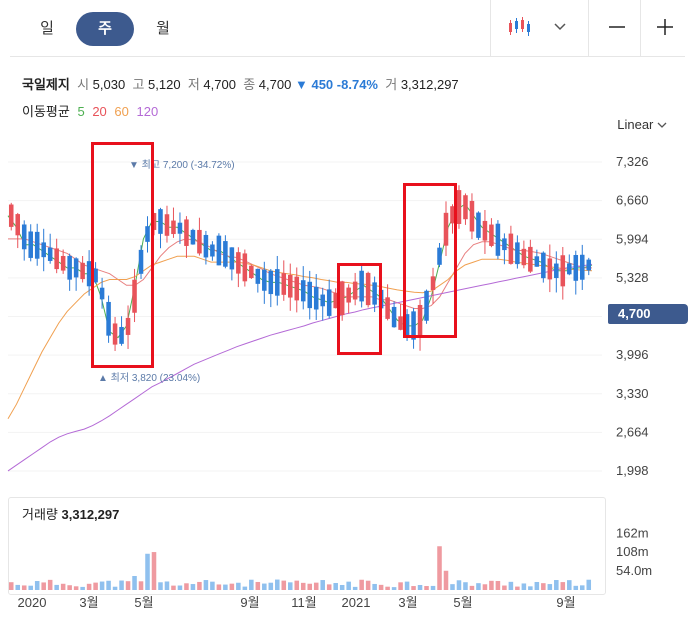  Describe the element at coordinates (46, 111) in the screenshot. I see `ma-label: 이동평균` at that location.